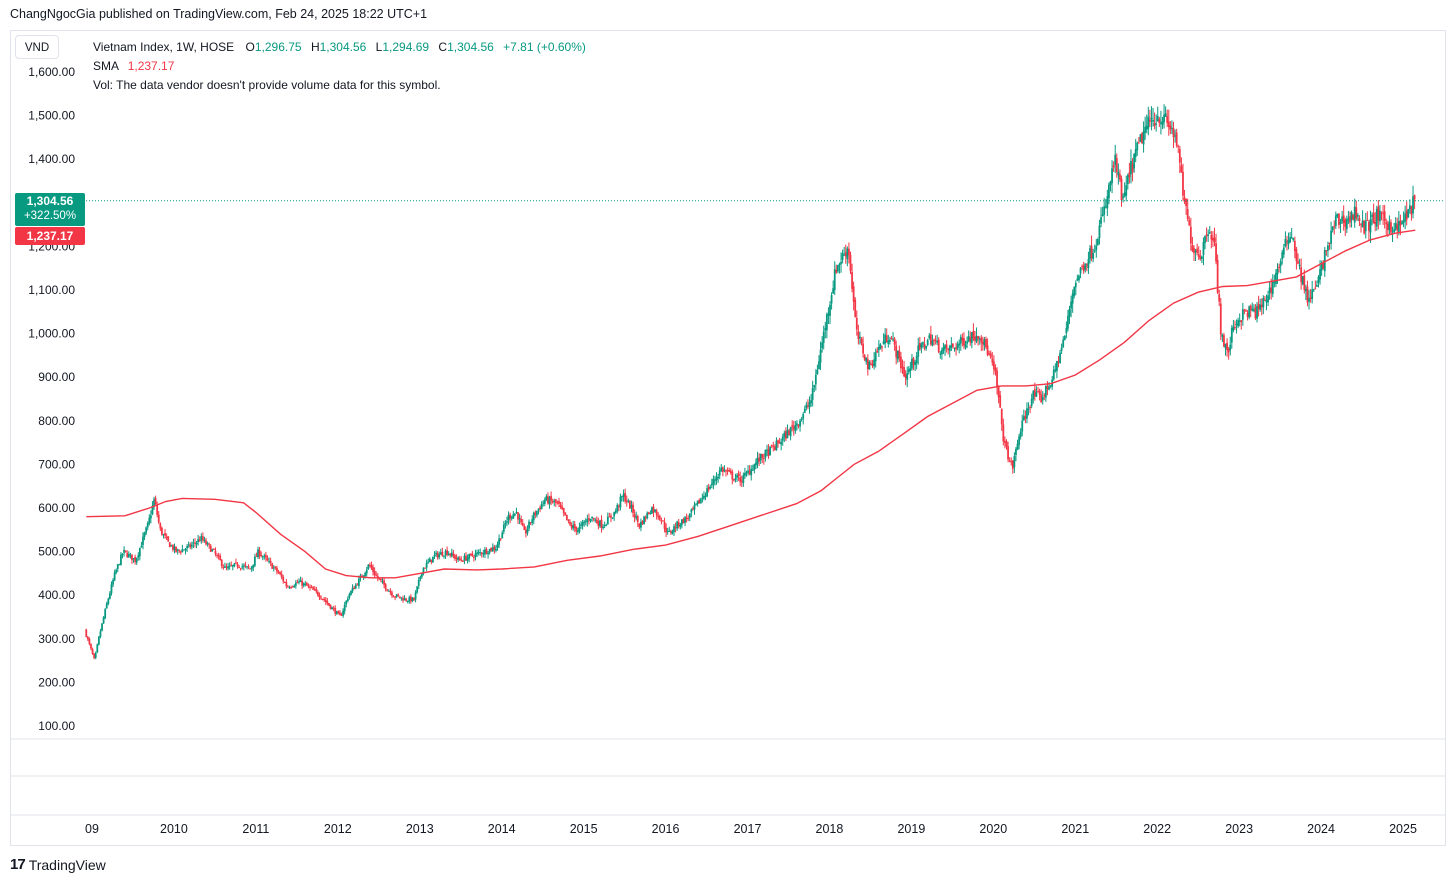 This screenshot has width=1456, height=884. What do you see at coordinates (58, 864) in the screenshot?
I see `tradingview-brand: 17 TradingView` at bounding box center [58, 864].